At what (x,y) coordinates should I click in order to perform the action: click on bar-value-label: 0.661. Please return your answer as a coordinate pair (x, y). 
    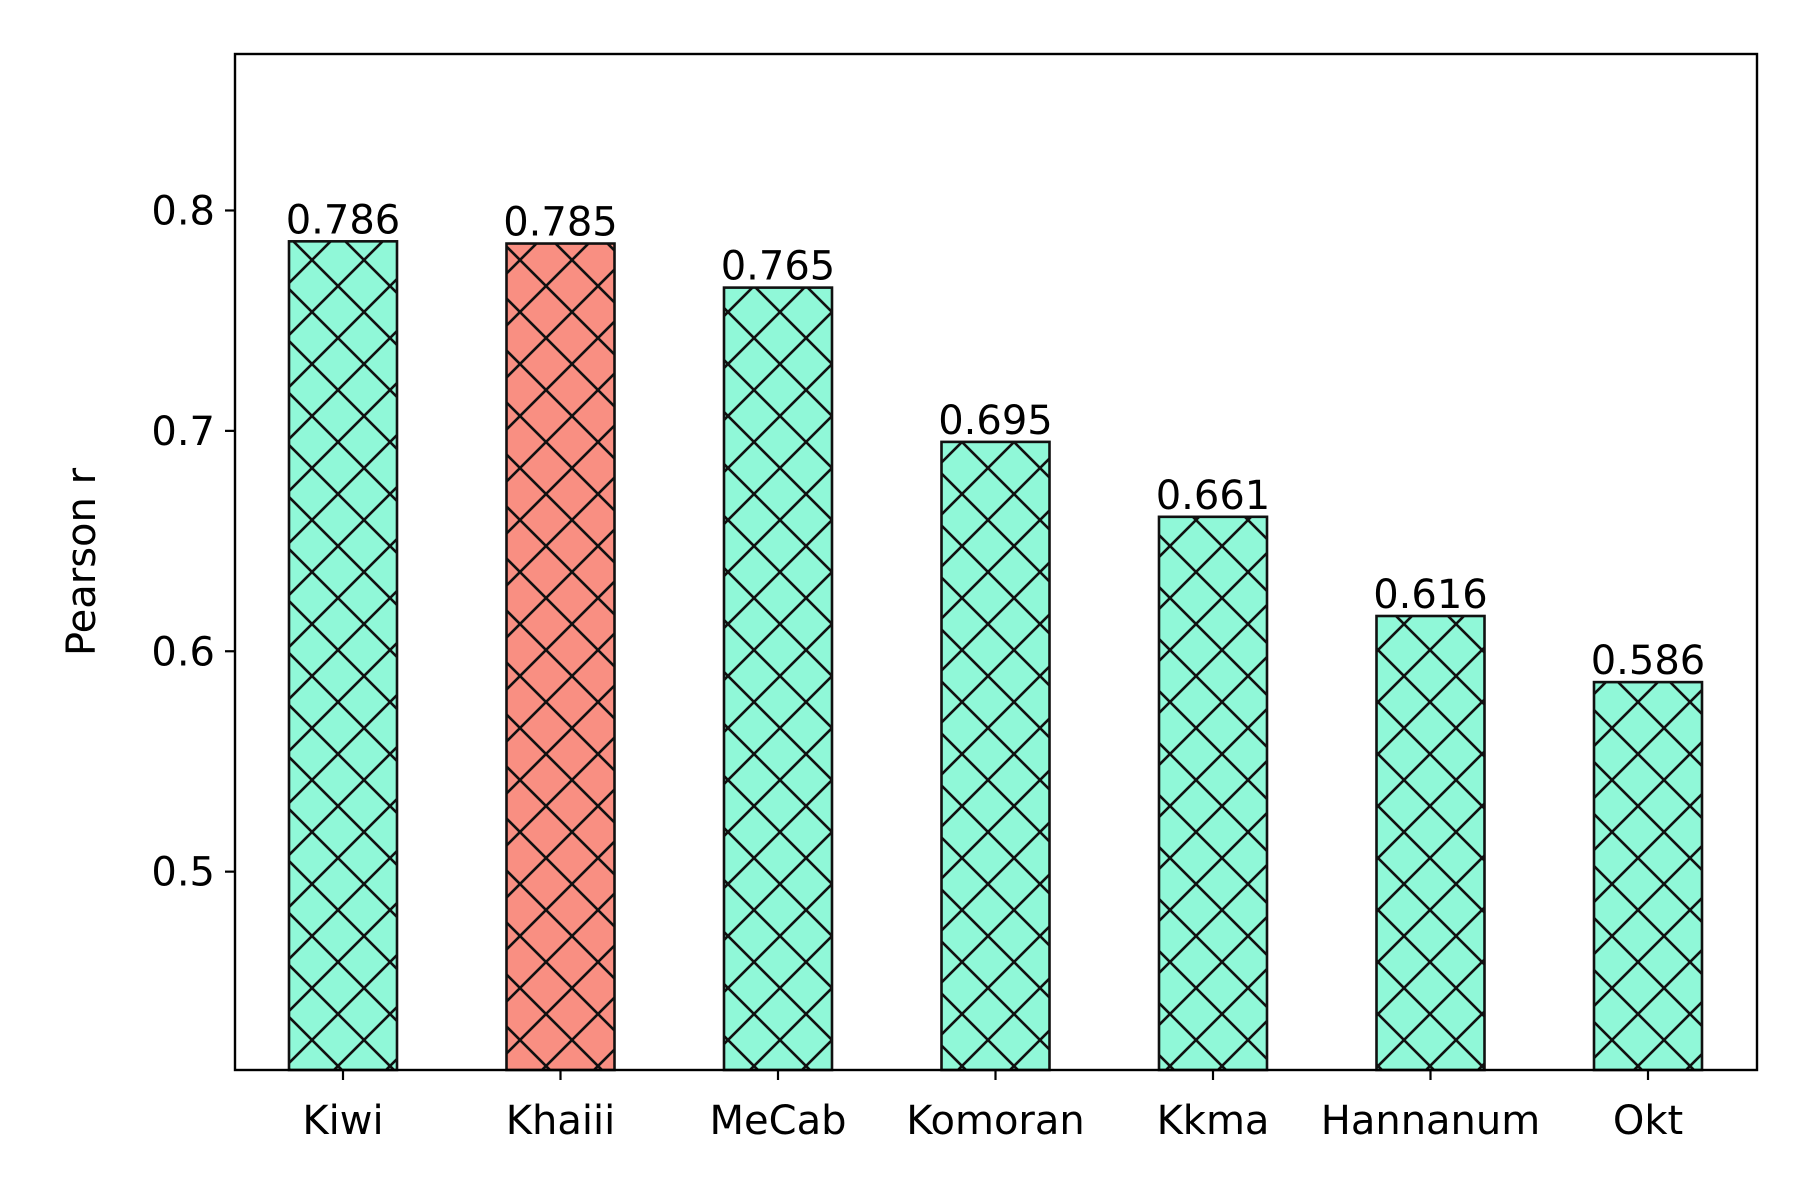
    Looking at the image, I should click on (1213, 496).